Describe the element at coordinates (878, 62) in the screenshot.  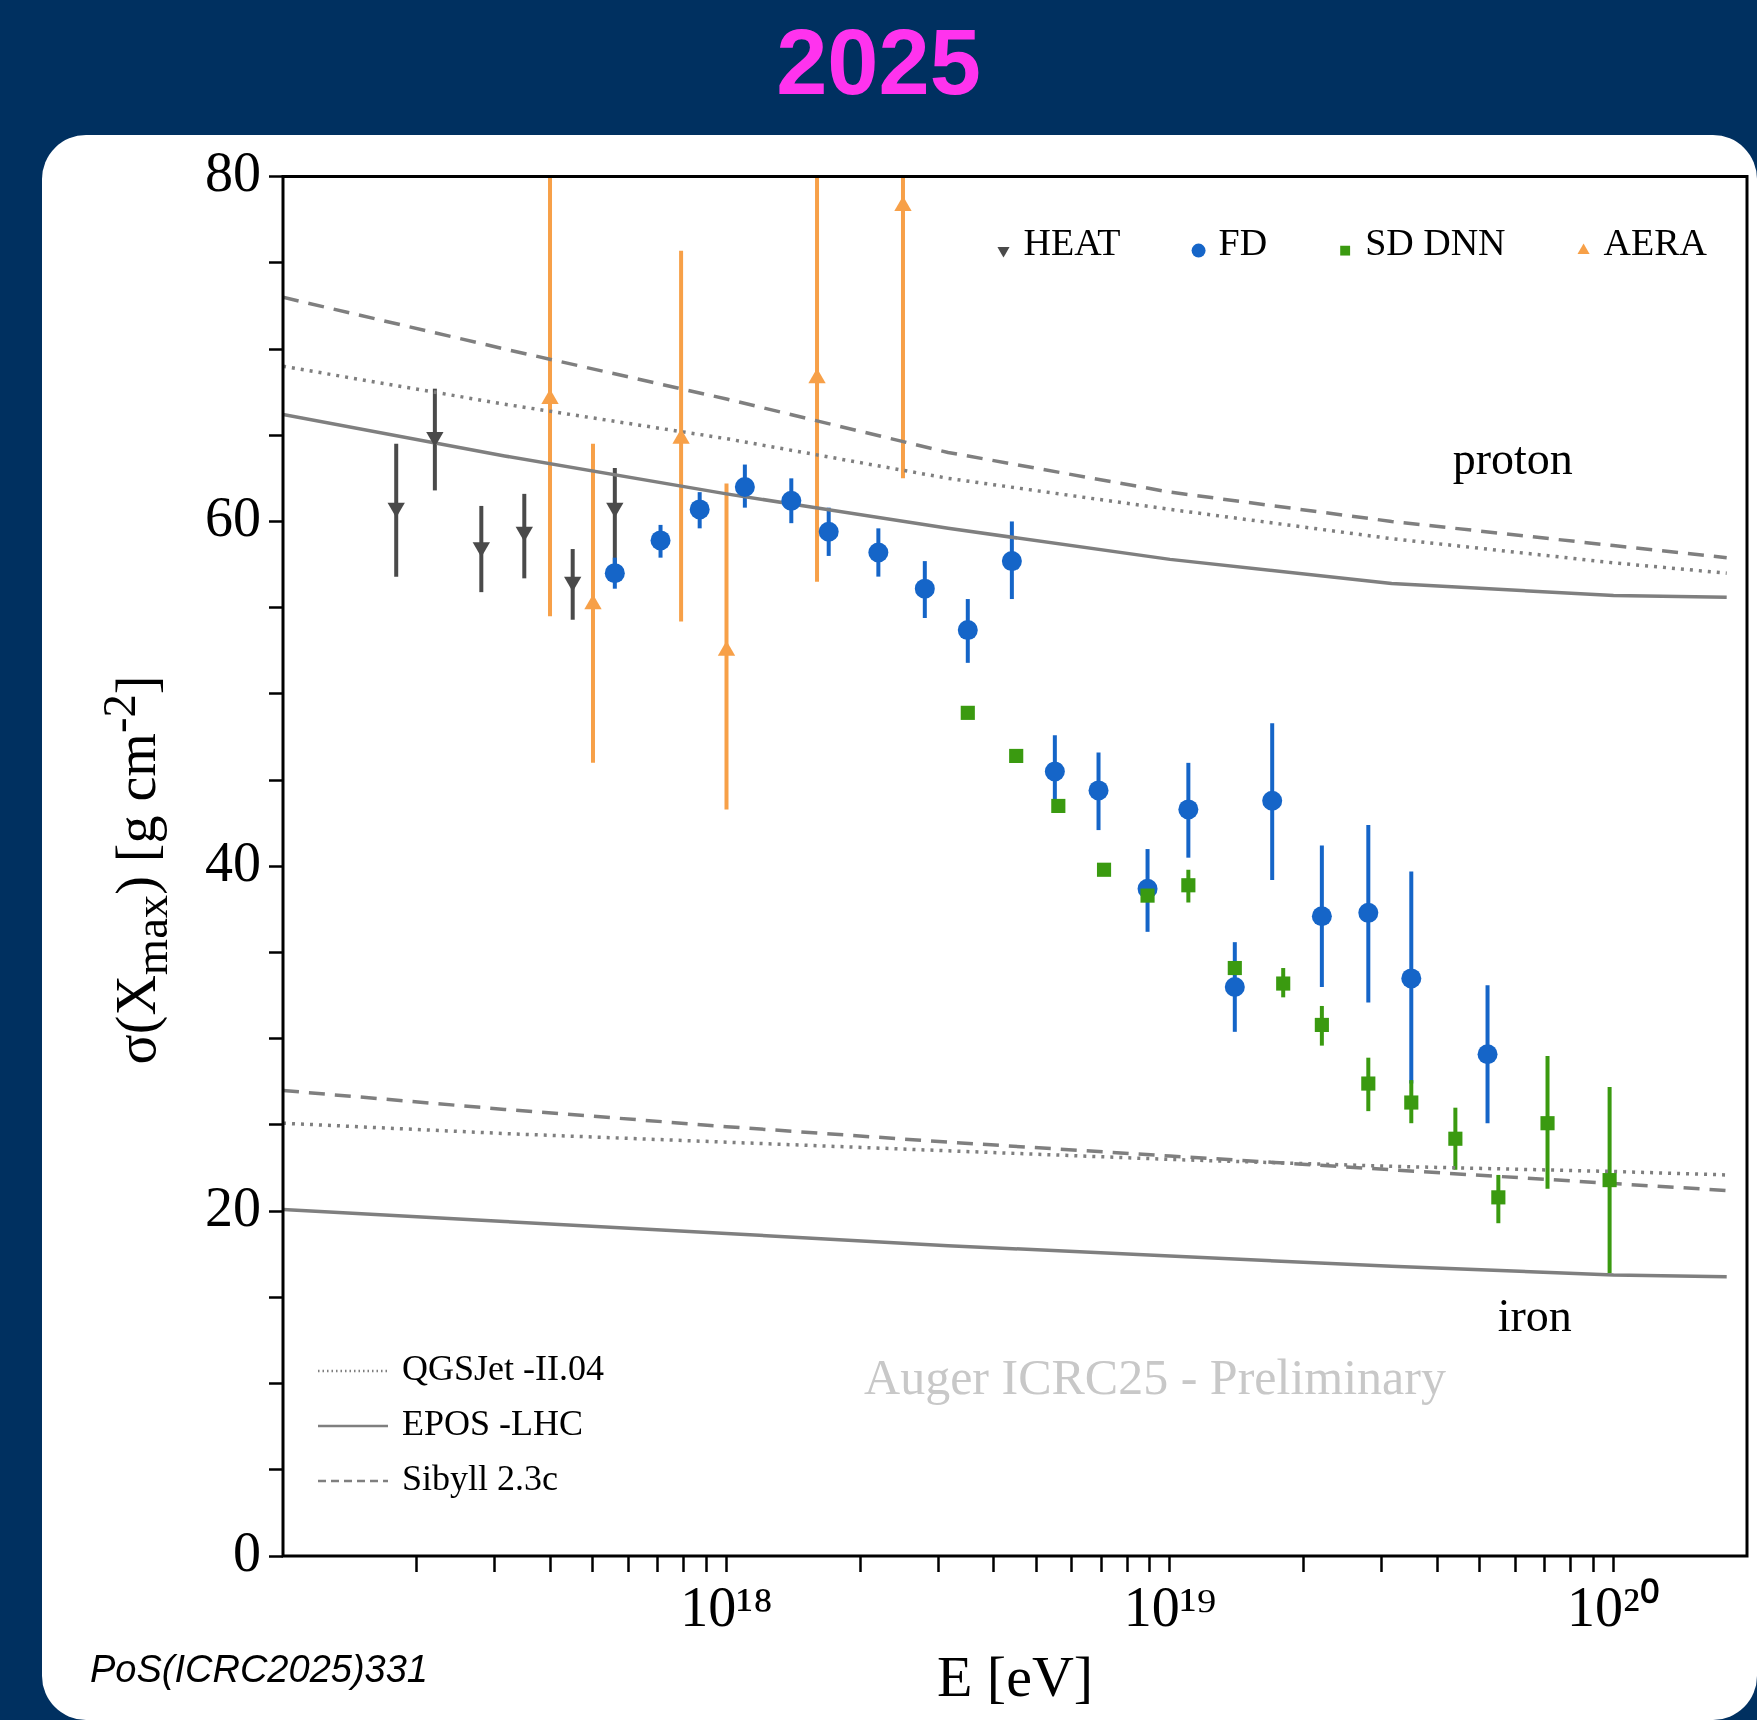
I see `chart-title: 2025` at that location.